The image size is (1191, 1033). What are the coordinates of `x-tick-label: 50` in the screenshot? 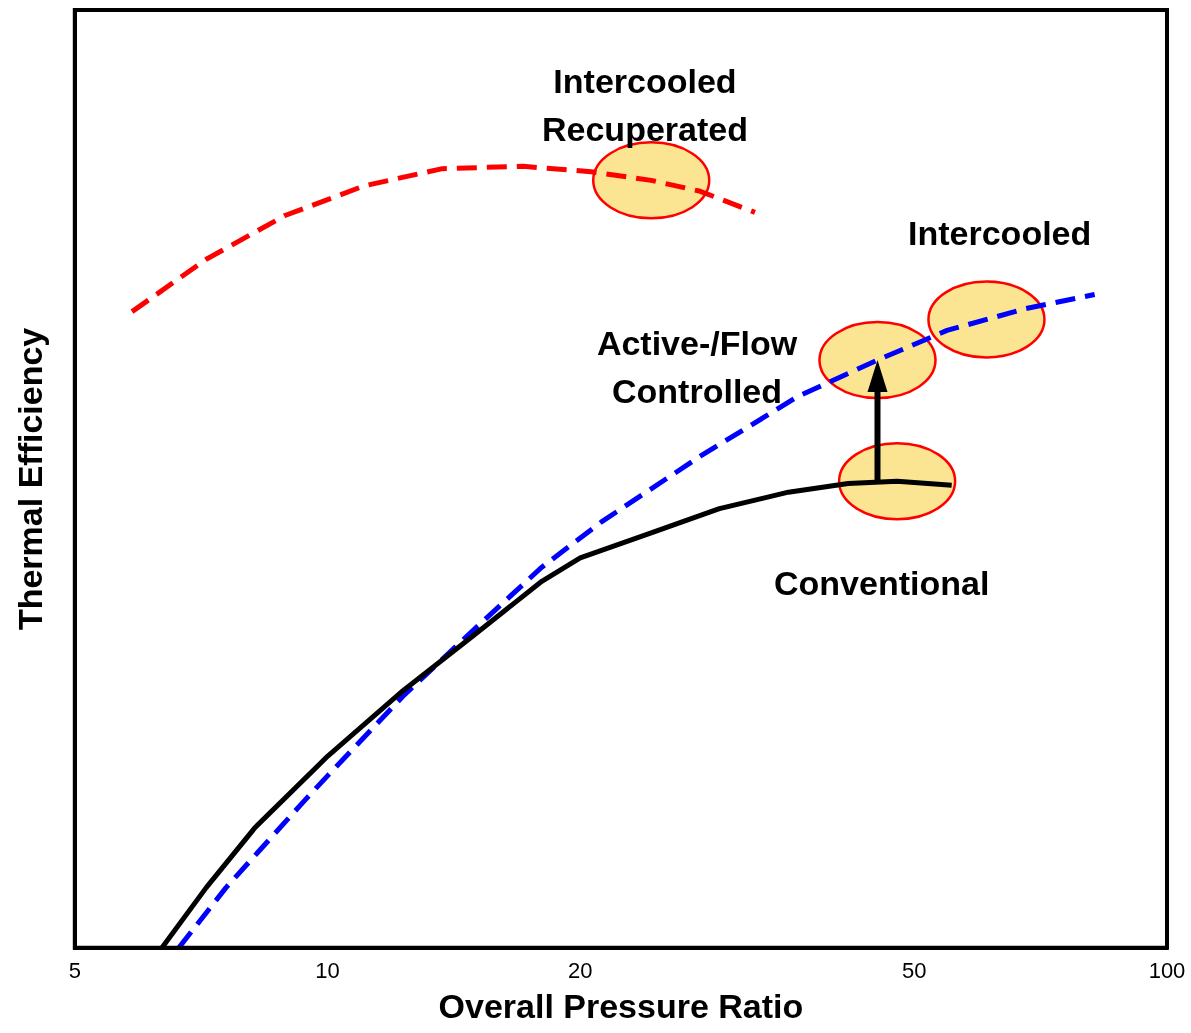 It's located at (914, 971).